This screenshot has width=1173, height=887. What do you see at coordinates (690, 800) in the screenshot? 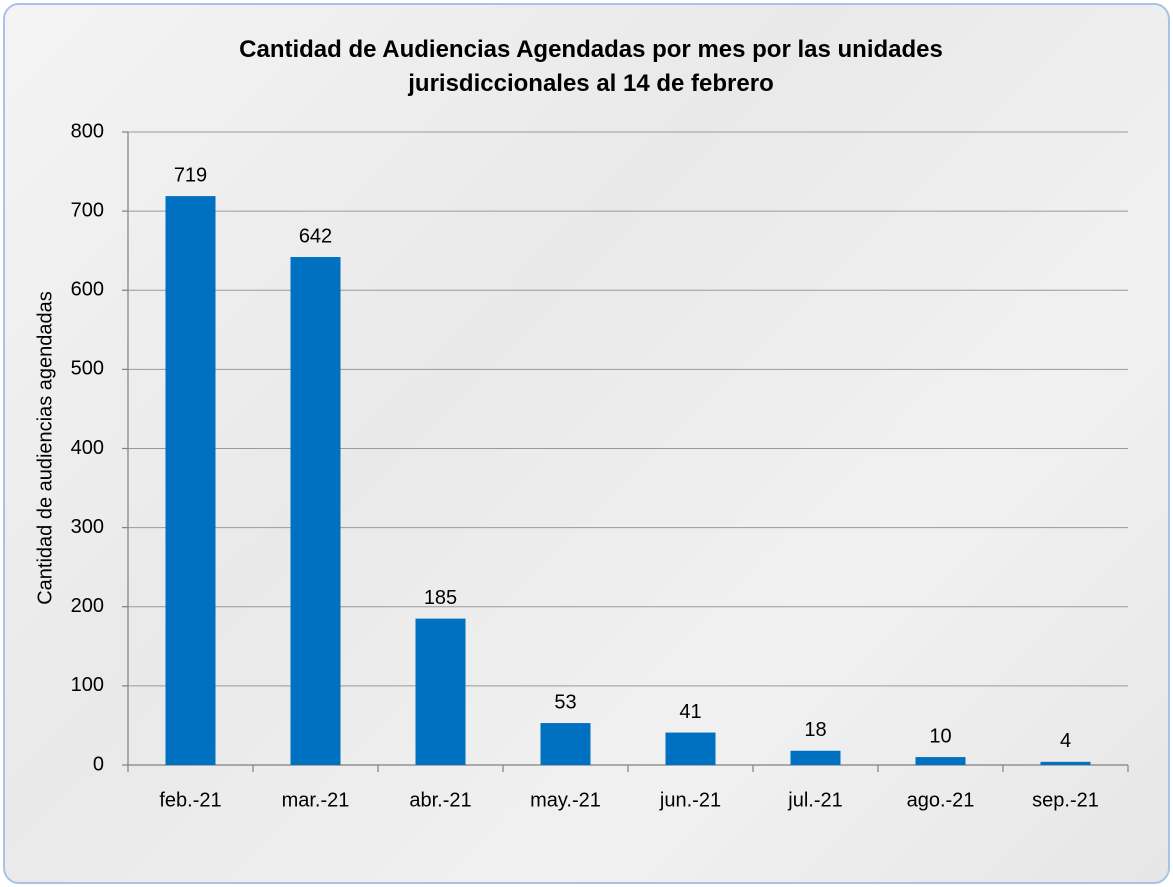
I see `x-tick-label: jun.-21` at bounding box center [690, 800].